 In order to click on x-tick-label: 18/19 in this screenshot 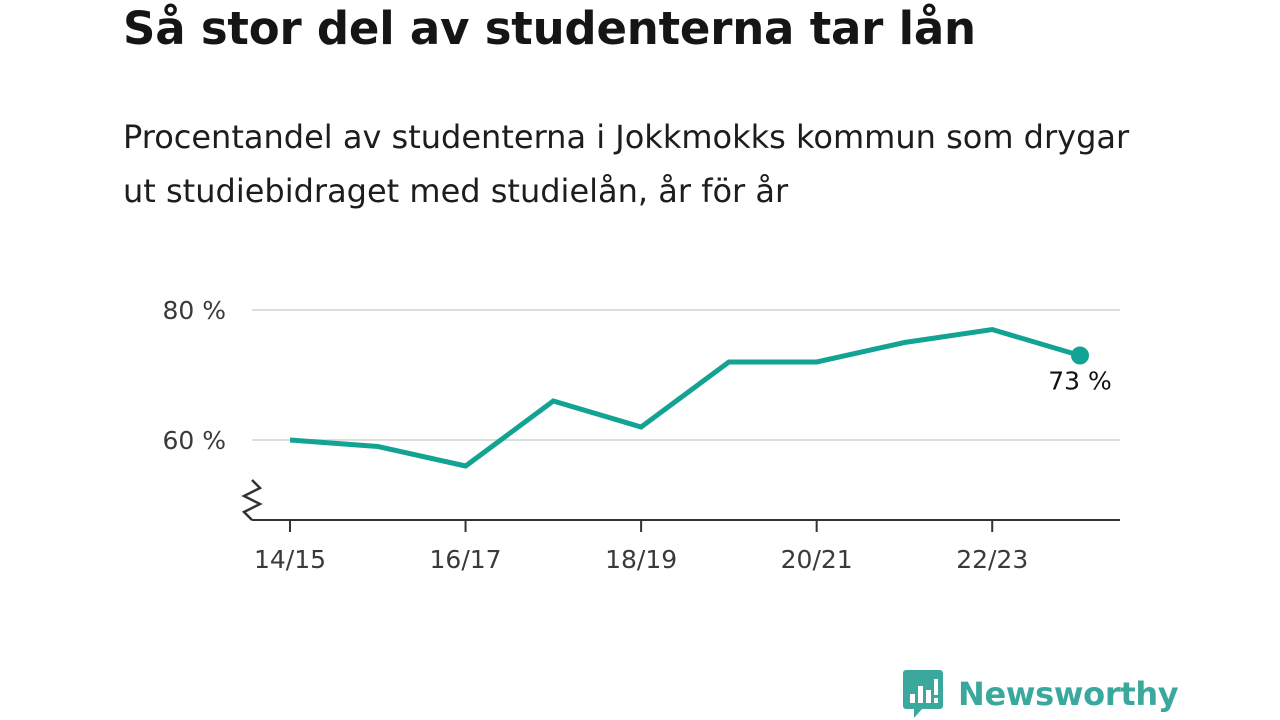, I will do `click(641, 559)`.